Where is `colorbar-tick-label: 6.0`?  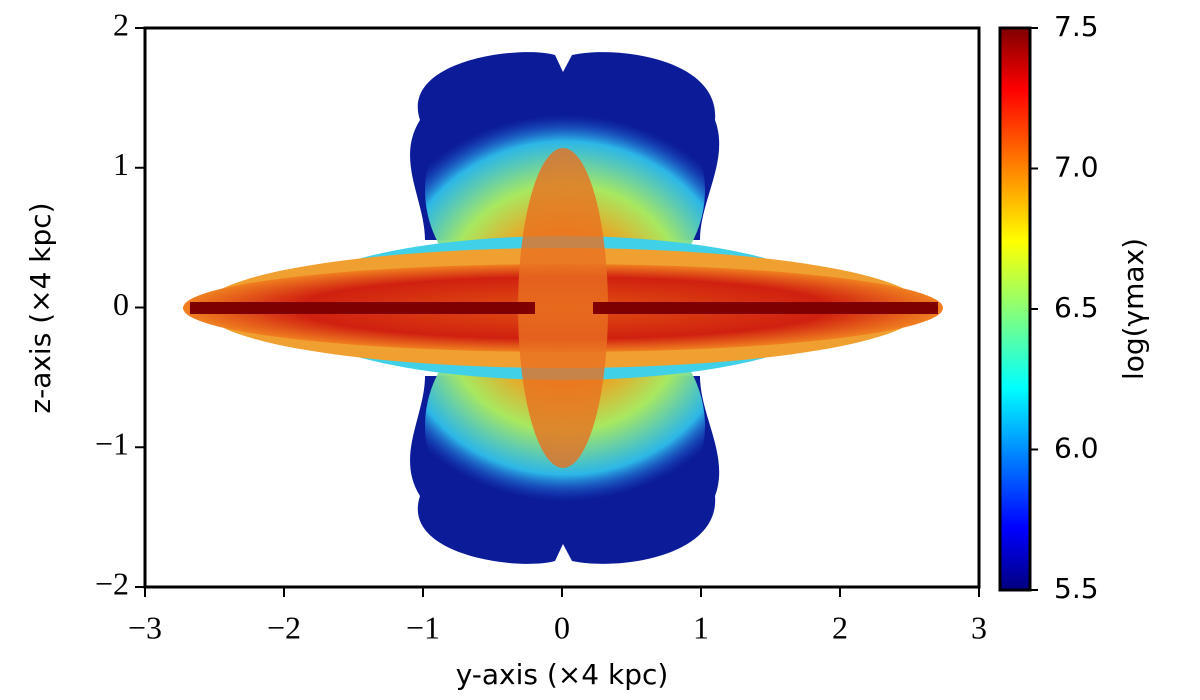
colorbar-tick-label: 6.0 is located at coordinates (1076, 448).